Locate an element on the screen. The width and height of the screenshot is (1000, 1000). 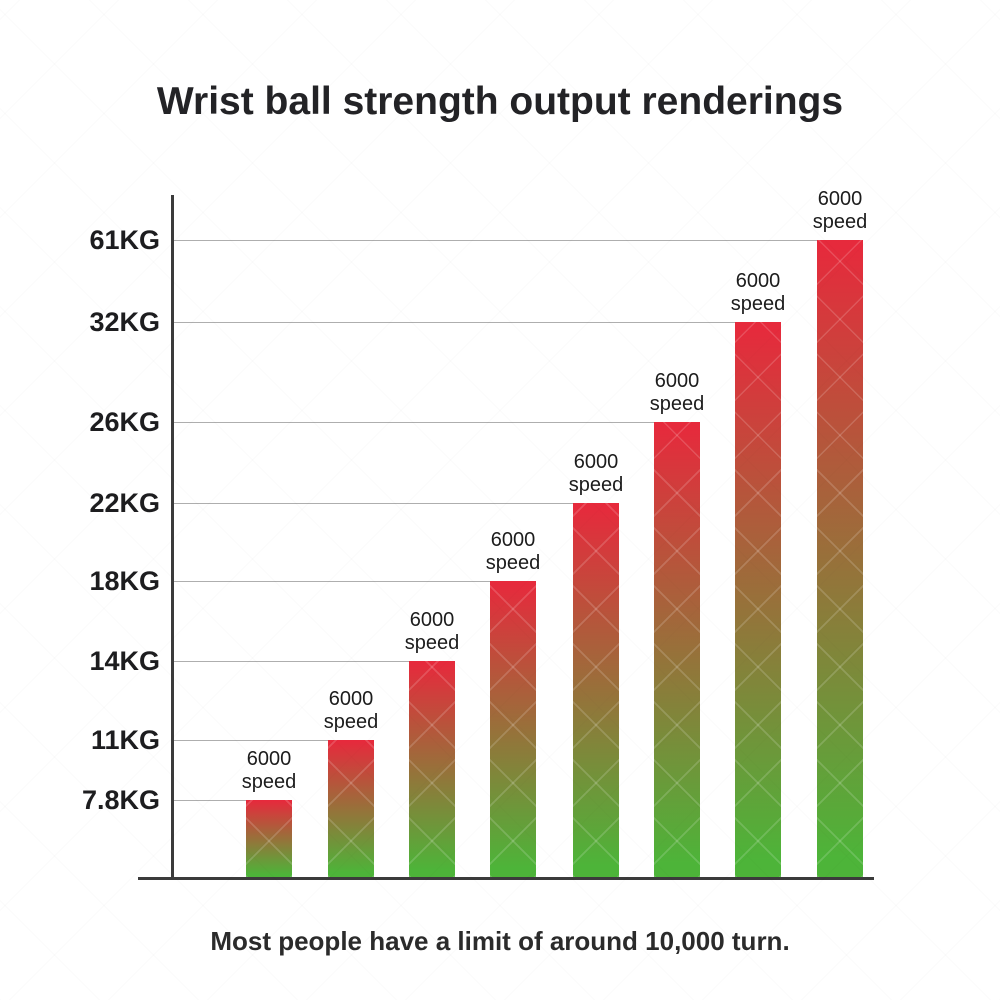
y-tick-label: 61KG is located at coordinates (124, 240).